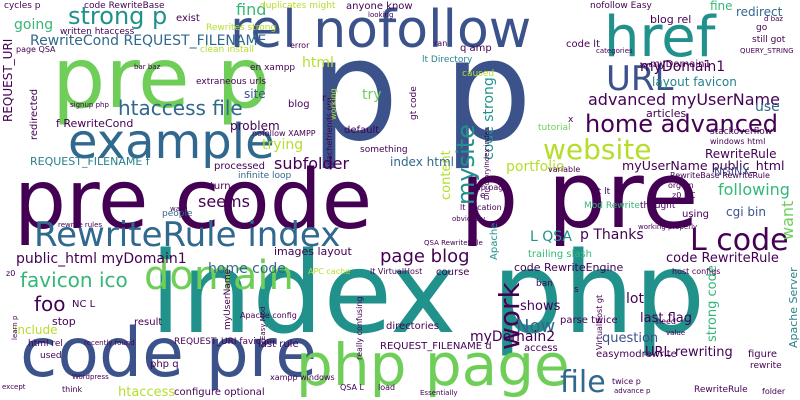  What do you see at coordinates (560, 254) in the screenshot?
I see `word-trailing-slash: trailing slash` at bounding box center [560, 254].